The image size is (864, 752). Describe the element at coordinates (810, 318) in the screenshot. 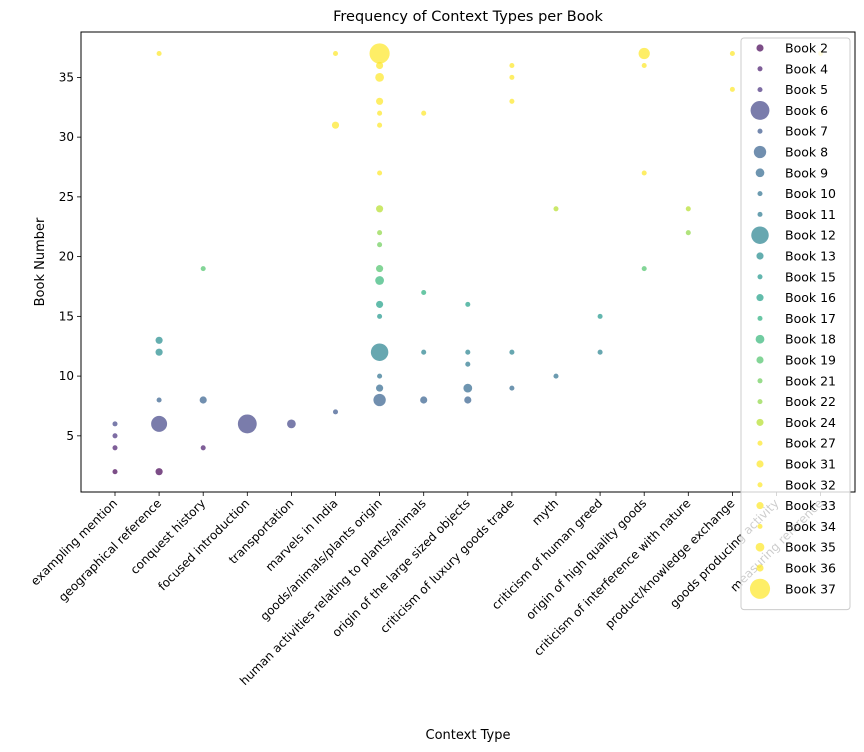

I see `legend-label-13: Book 17` at that location.